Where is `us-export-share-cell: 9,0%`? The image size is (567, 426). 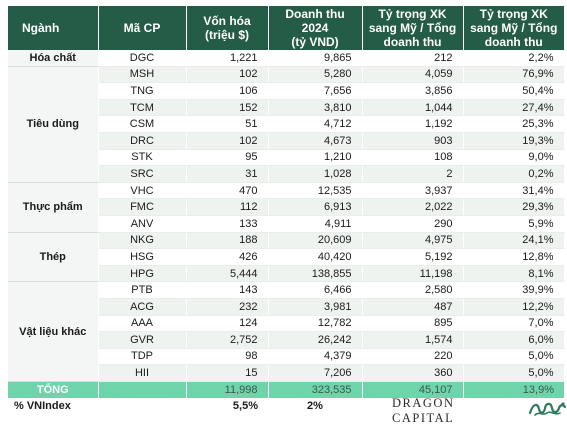
us-export-share-cell: 9,0% is located at coordinates (514, 158).